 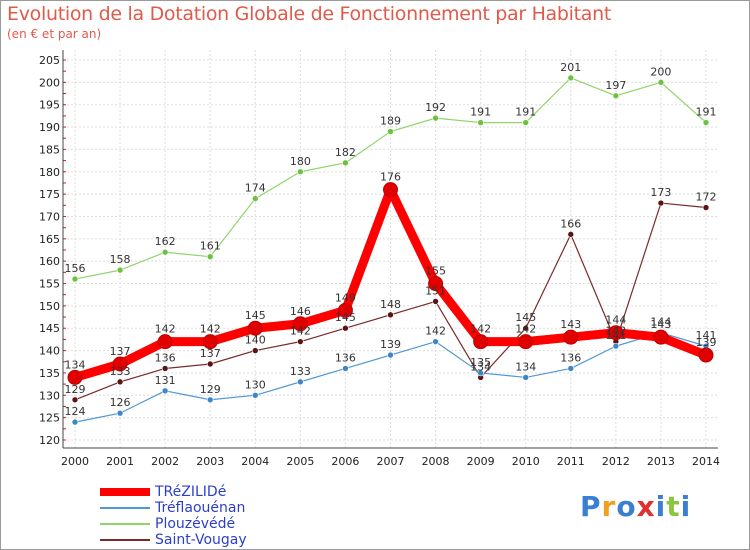 What do you see at coordinates (125, 540) in the screenshot?
I see `legend-swatch-saint-vougay` at bounding box center [125, 540].